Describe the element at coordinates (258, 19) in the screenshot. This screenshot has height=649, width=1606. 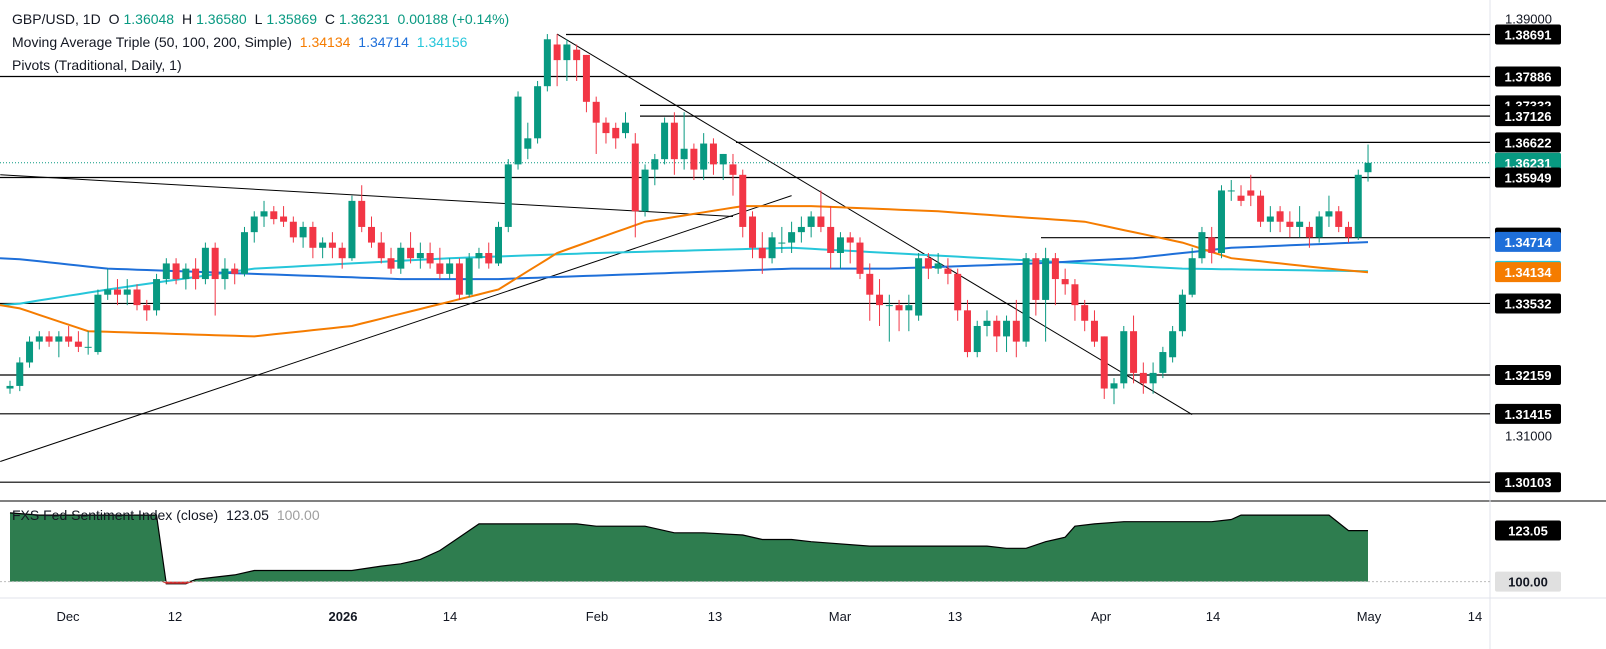
I see `low-label: L` at that location.